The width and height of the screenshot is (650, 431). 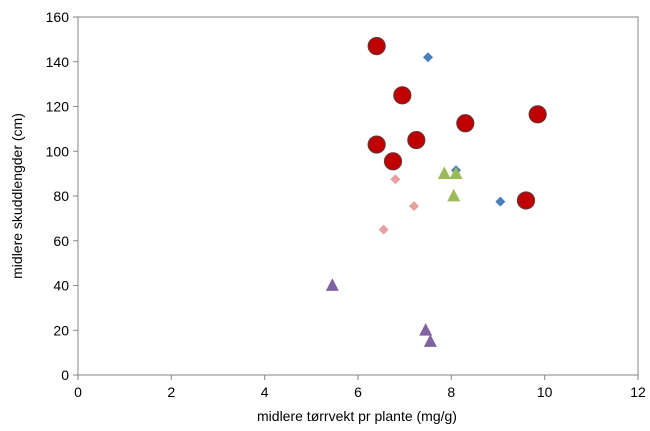 What do you see at coordinates (58, 62) in the screenshot?
I see `y-tick-label: 140` at bounding box center [58, 62].